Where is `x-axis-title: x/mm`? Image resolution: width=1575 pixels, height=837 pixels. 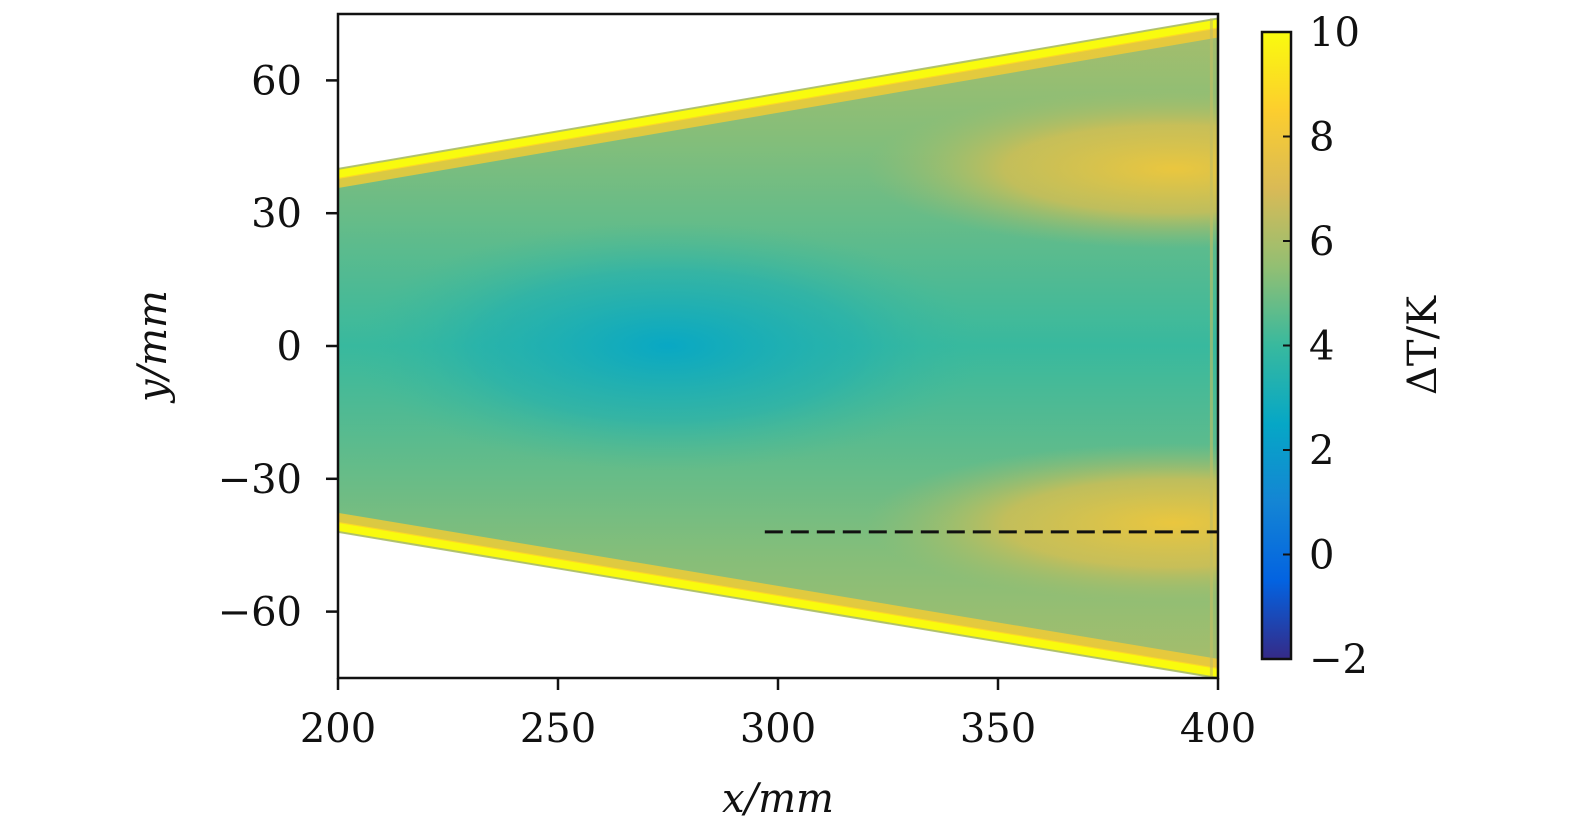
x-axis-title: x/mm is located at coordinates (778, 799).